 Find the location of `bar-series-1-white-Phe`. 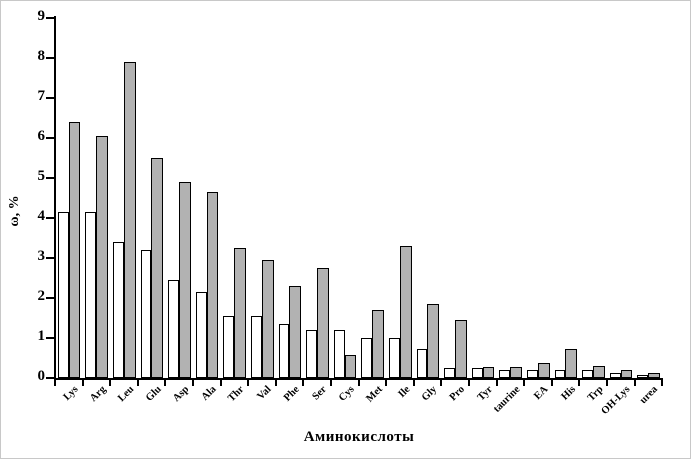

bar-series-1-white-Phe is located at coordinates (284, 351).